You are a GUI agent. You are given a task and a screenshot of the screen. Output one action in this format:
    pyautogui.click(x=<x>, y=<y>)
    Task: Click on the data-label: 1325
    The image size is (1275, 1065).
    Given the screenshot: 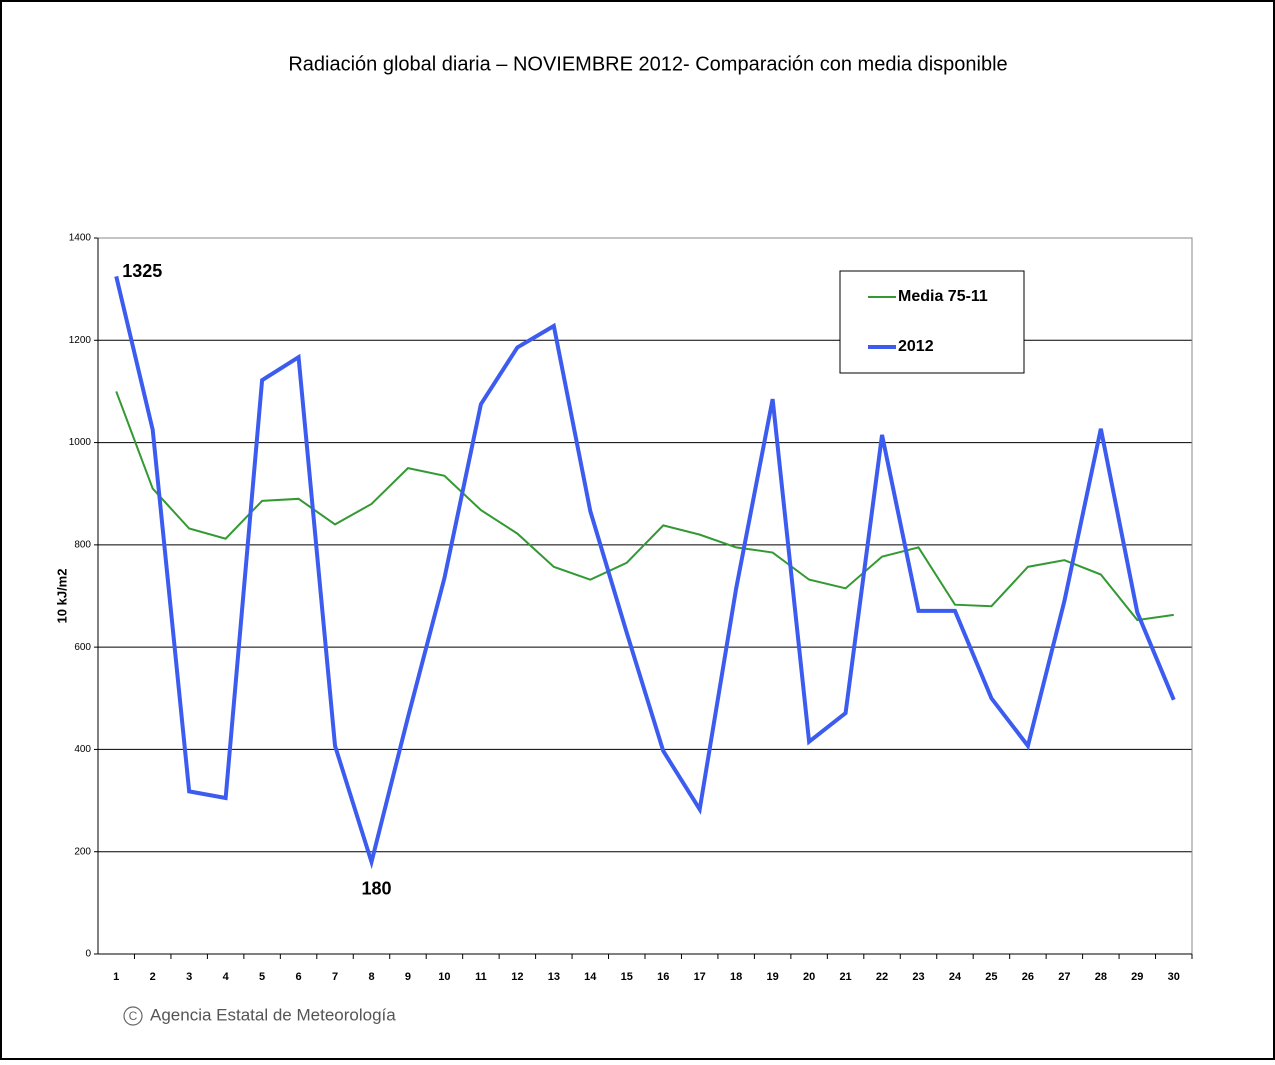 What is the action you would take?
    pyautogui.click(x=142, y=271)
    